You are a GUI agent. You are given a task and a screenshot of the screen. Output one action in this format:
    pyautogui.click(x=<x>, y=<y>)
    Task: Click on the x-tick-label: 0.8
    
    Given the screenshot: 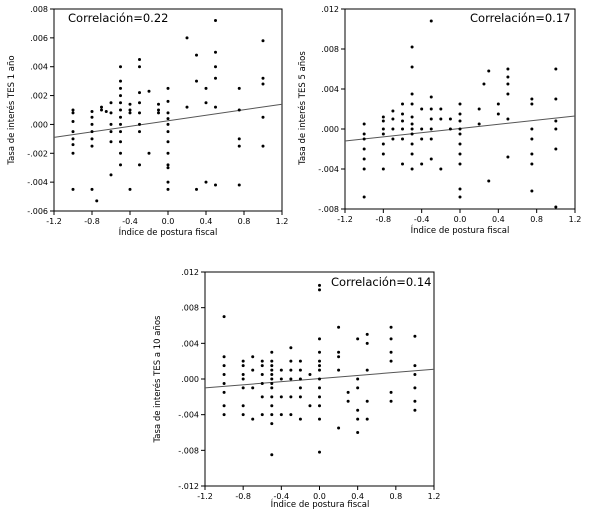 What is the action you would take?
    pyautogui.click(x=536, y=219)
    